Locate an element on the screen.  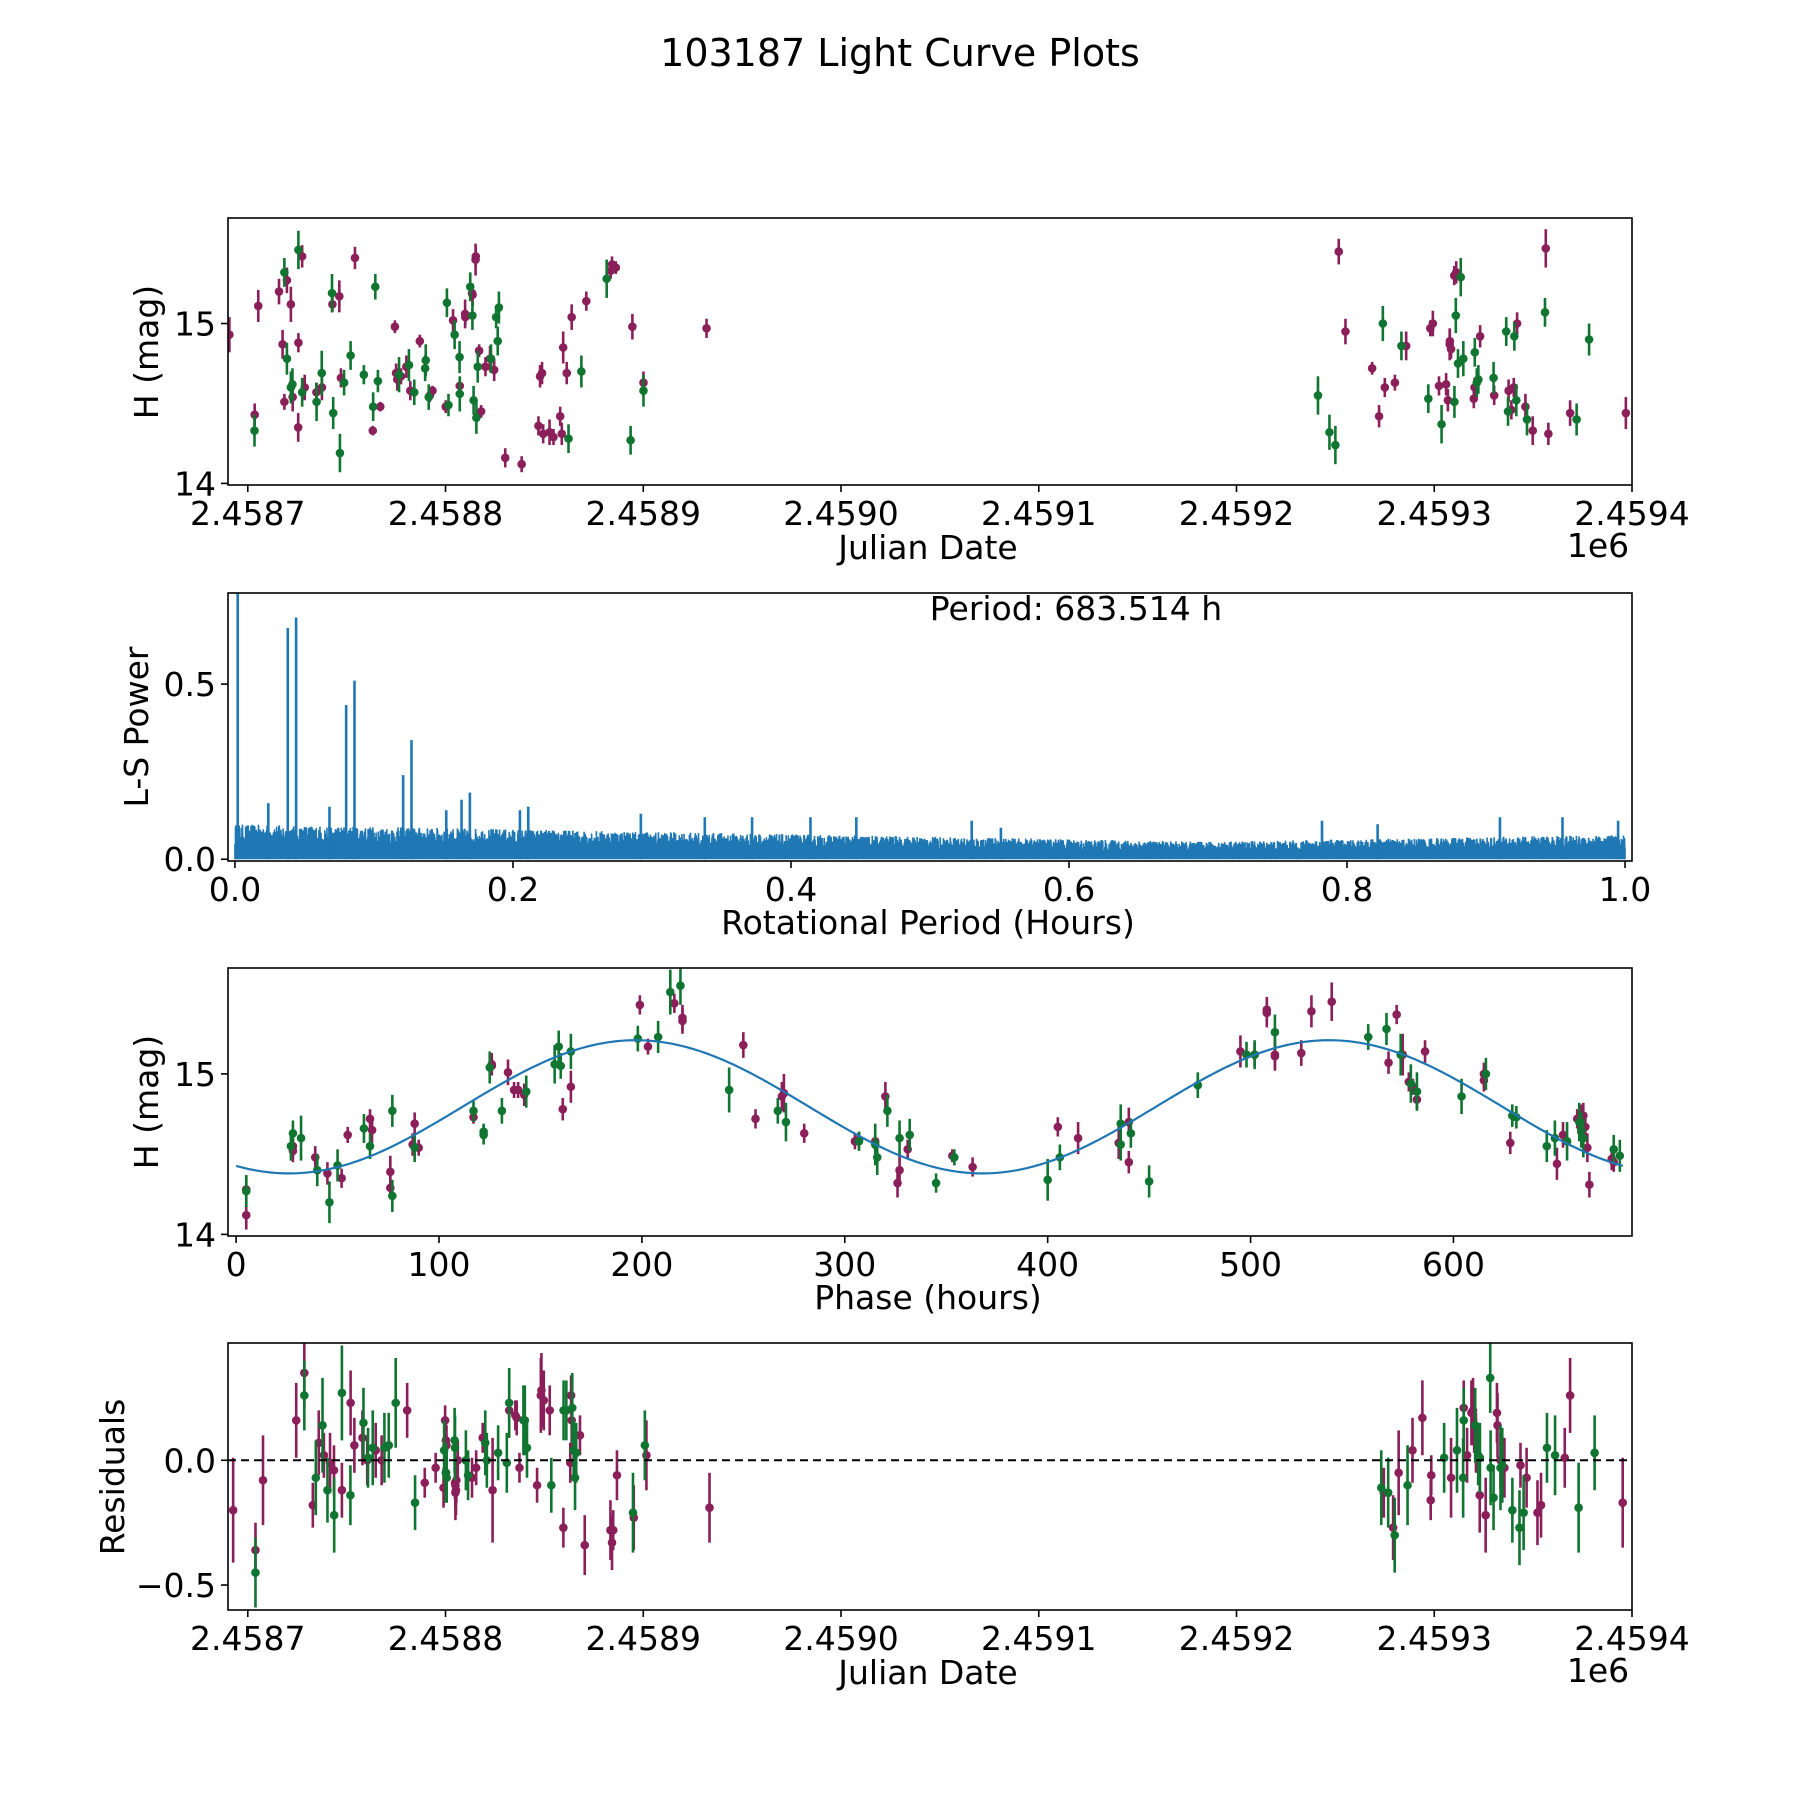
figure-title: 103187 Light Curve Plots is located at coordinates (900, 53).